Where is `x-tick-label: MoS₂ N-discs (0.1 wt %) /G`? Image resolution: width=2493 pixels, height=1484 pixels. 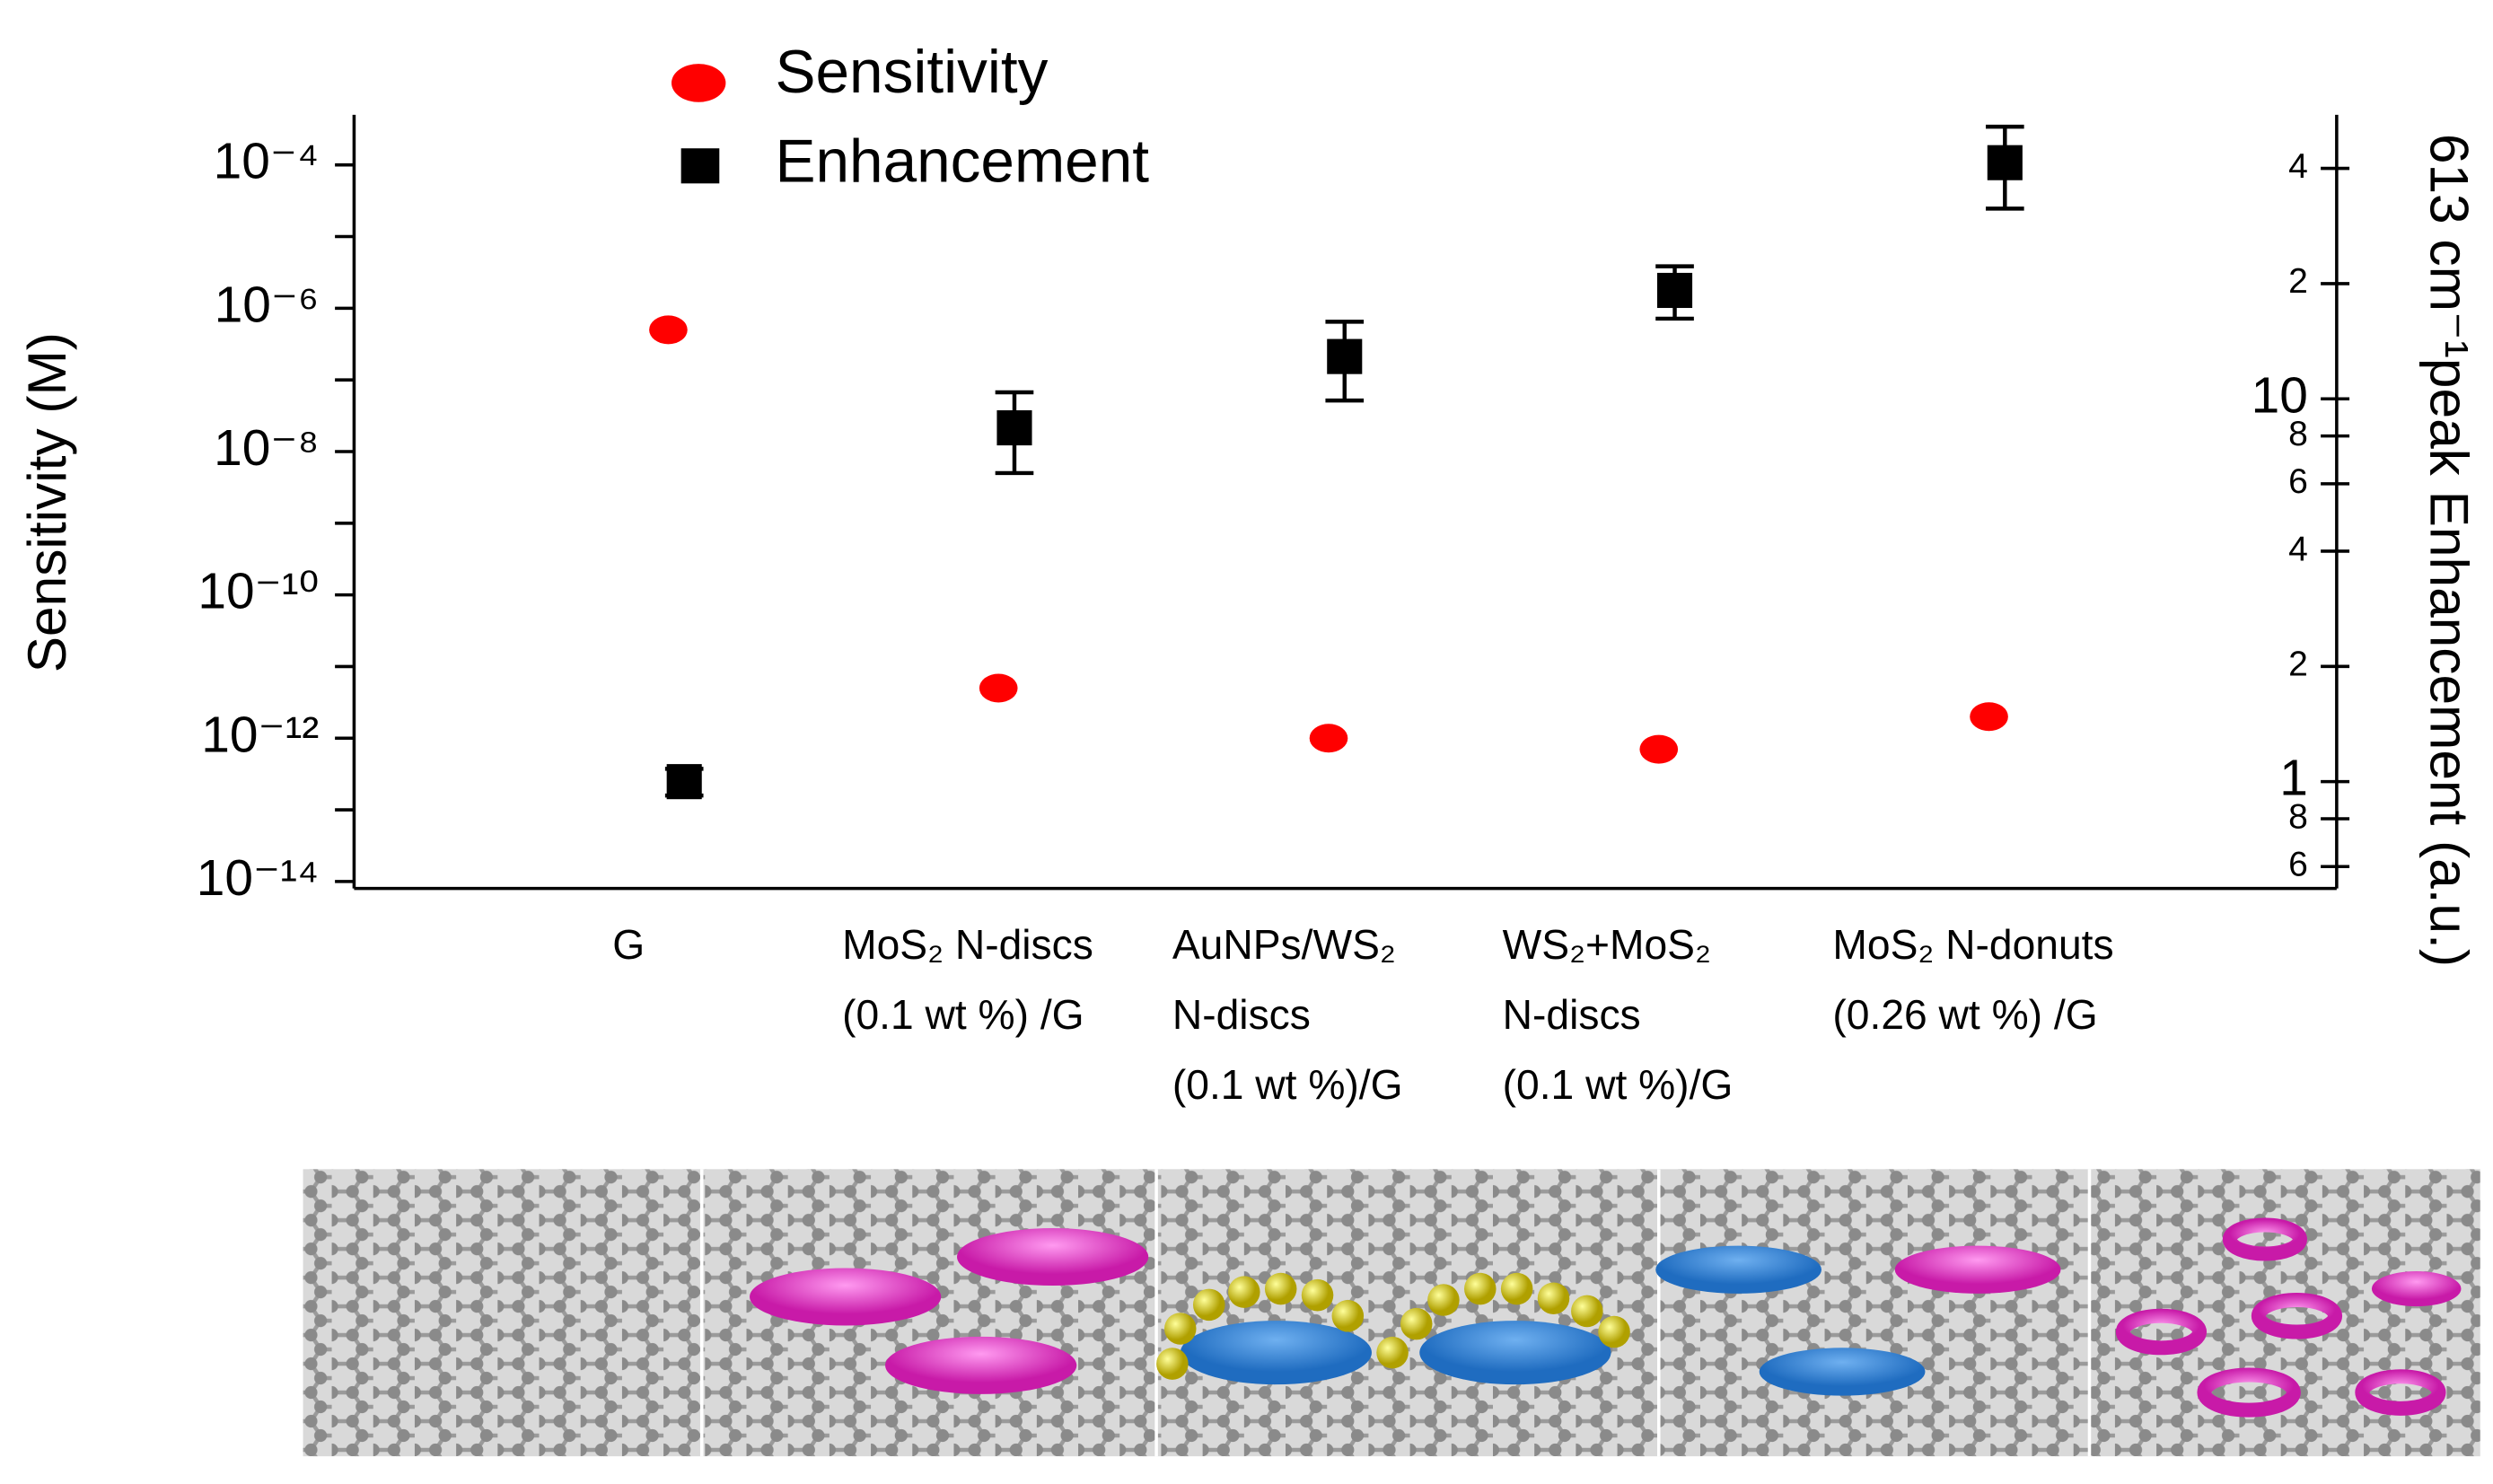
x-tick-label: MoS₂ N-discs (0.1 wt %) /G is located at coordinates (967, 979).